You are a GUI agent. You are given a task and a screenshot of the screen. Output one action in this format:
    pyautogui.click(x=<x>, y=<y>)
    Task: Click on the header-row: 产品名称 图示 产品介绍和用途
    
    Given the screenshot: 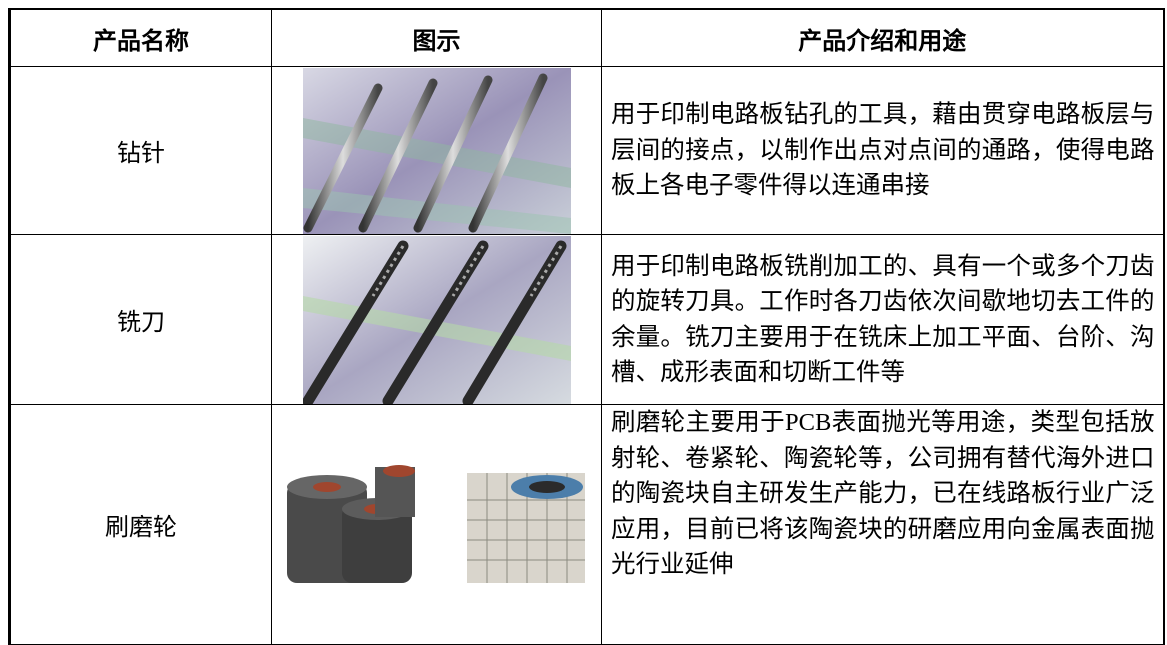 What is the action you would take?
    pyautogui.click(x=586, y=37)
    